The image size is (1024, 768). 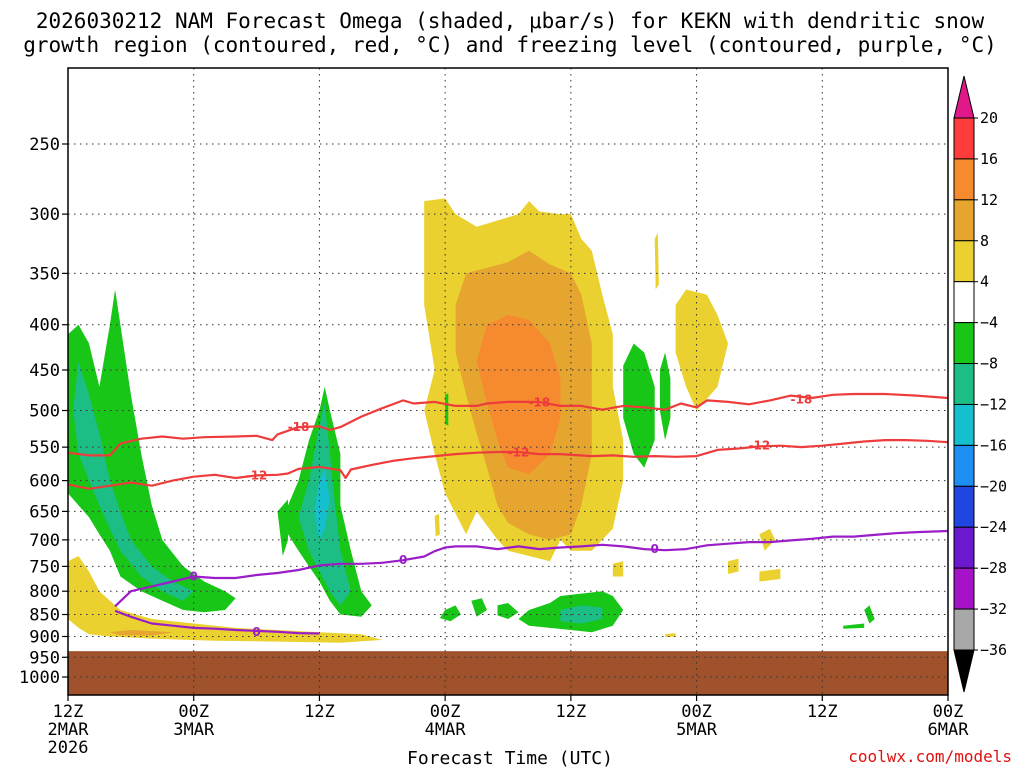 What do you see at coordinates (519, 453) in the screenshot?
I see `contour-label-1-1: -12` at bounding box center [519, 453].